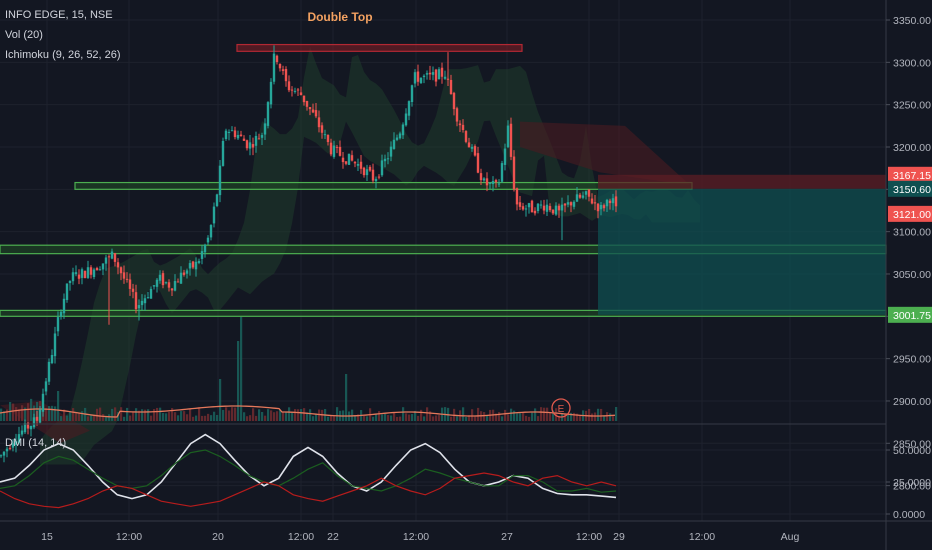  Describe the element at coordinates (912, 275) in the screenshot. I see `price-tick-label: 3050.00` at that location.